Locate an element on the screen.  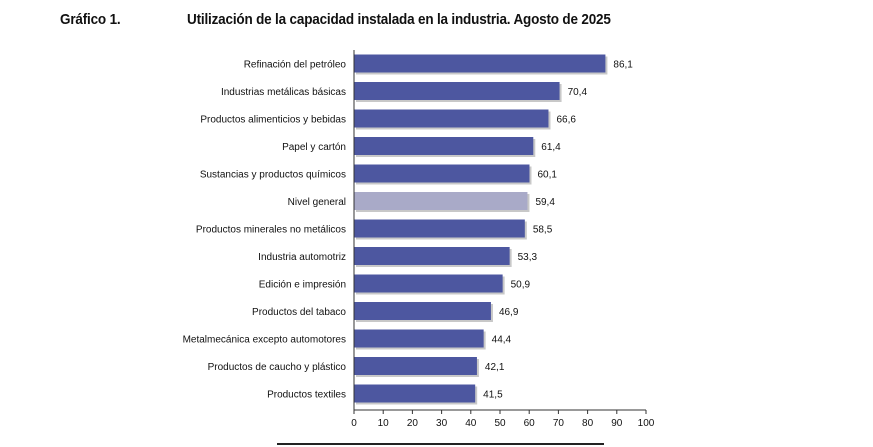
category-label: Papel y cartón is located at coordinates (314, 147).